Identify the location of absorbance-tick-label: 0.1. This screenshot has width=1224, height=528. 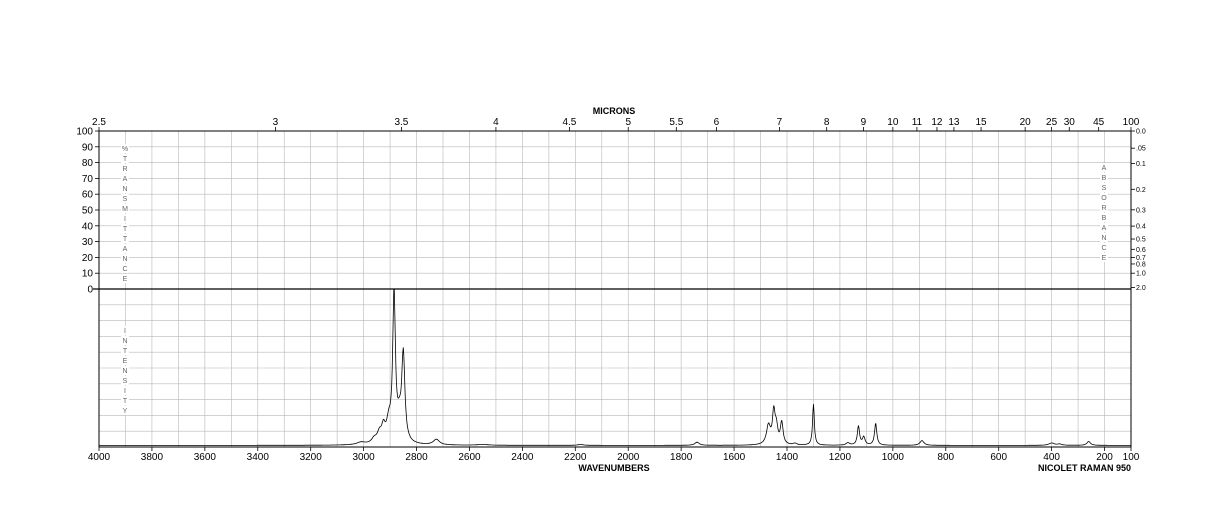
(1141, 164).